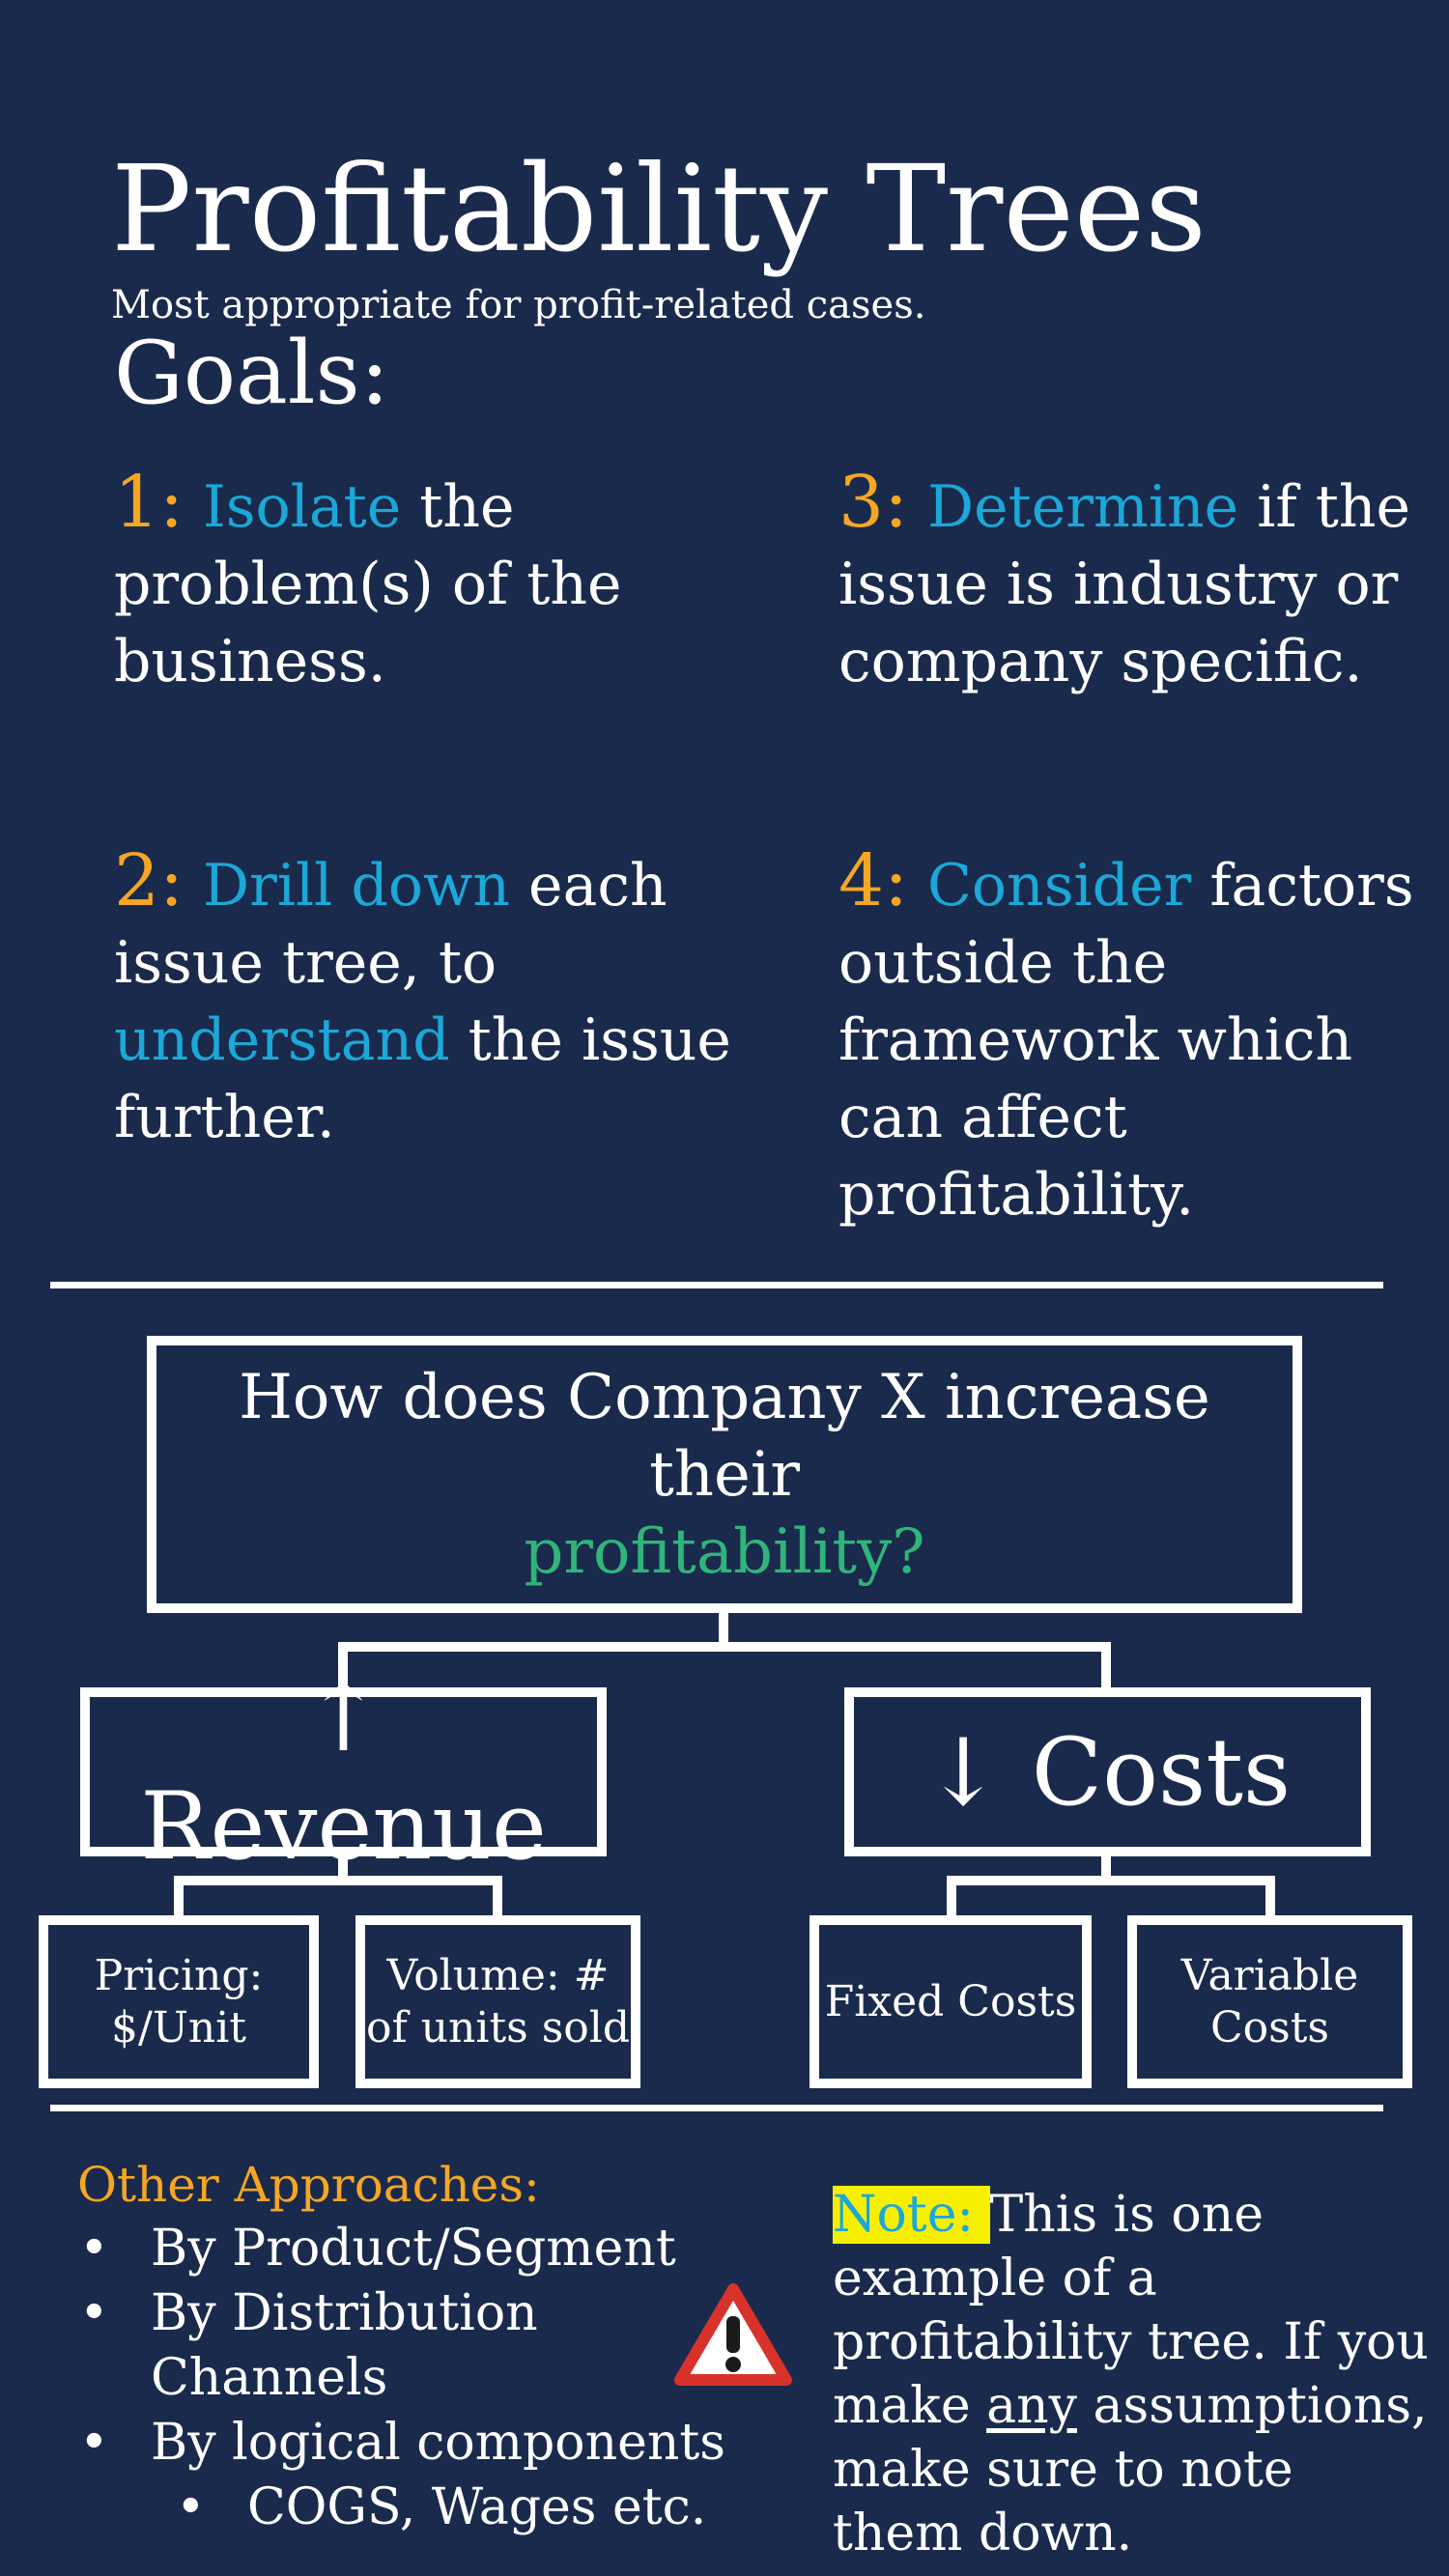  I want to click on goal-number: 4:, so click(873, 880).